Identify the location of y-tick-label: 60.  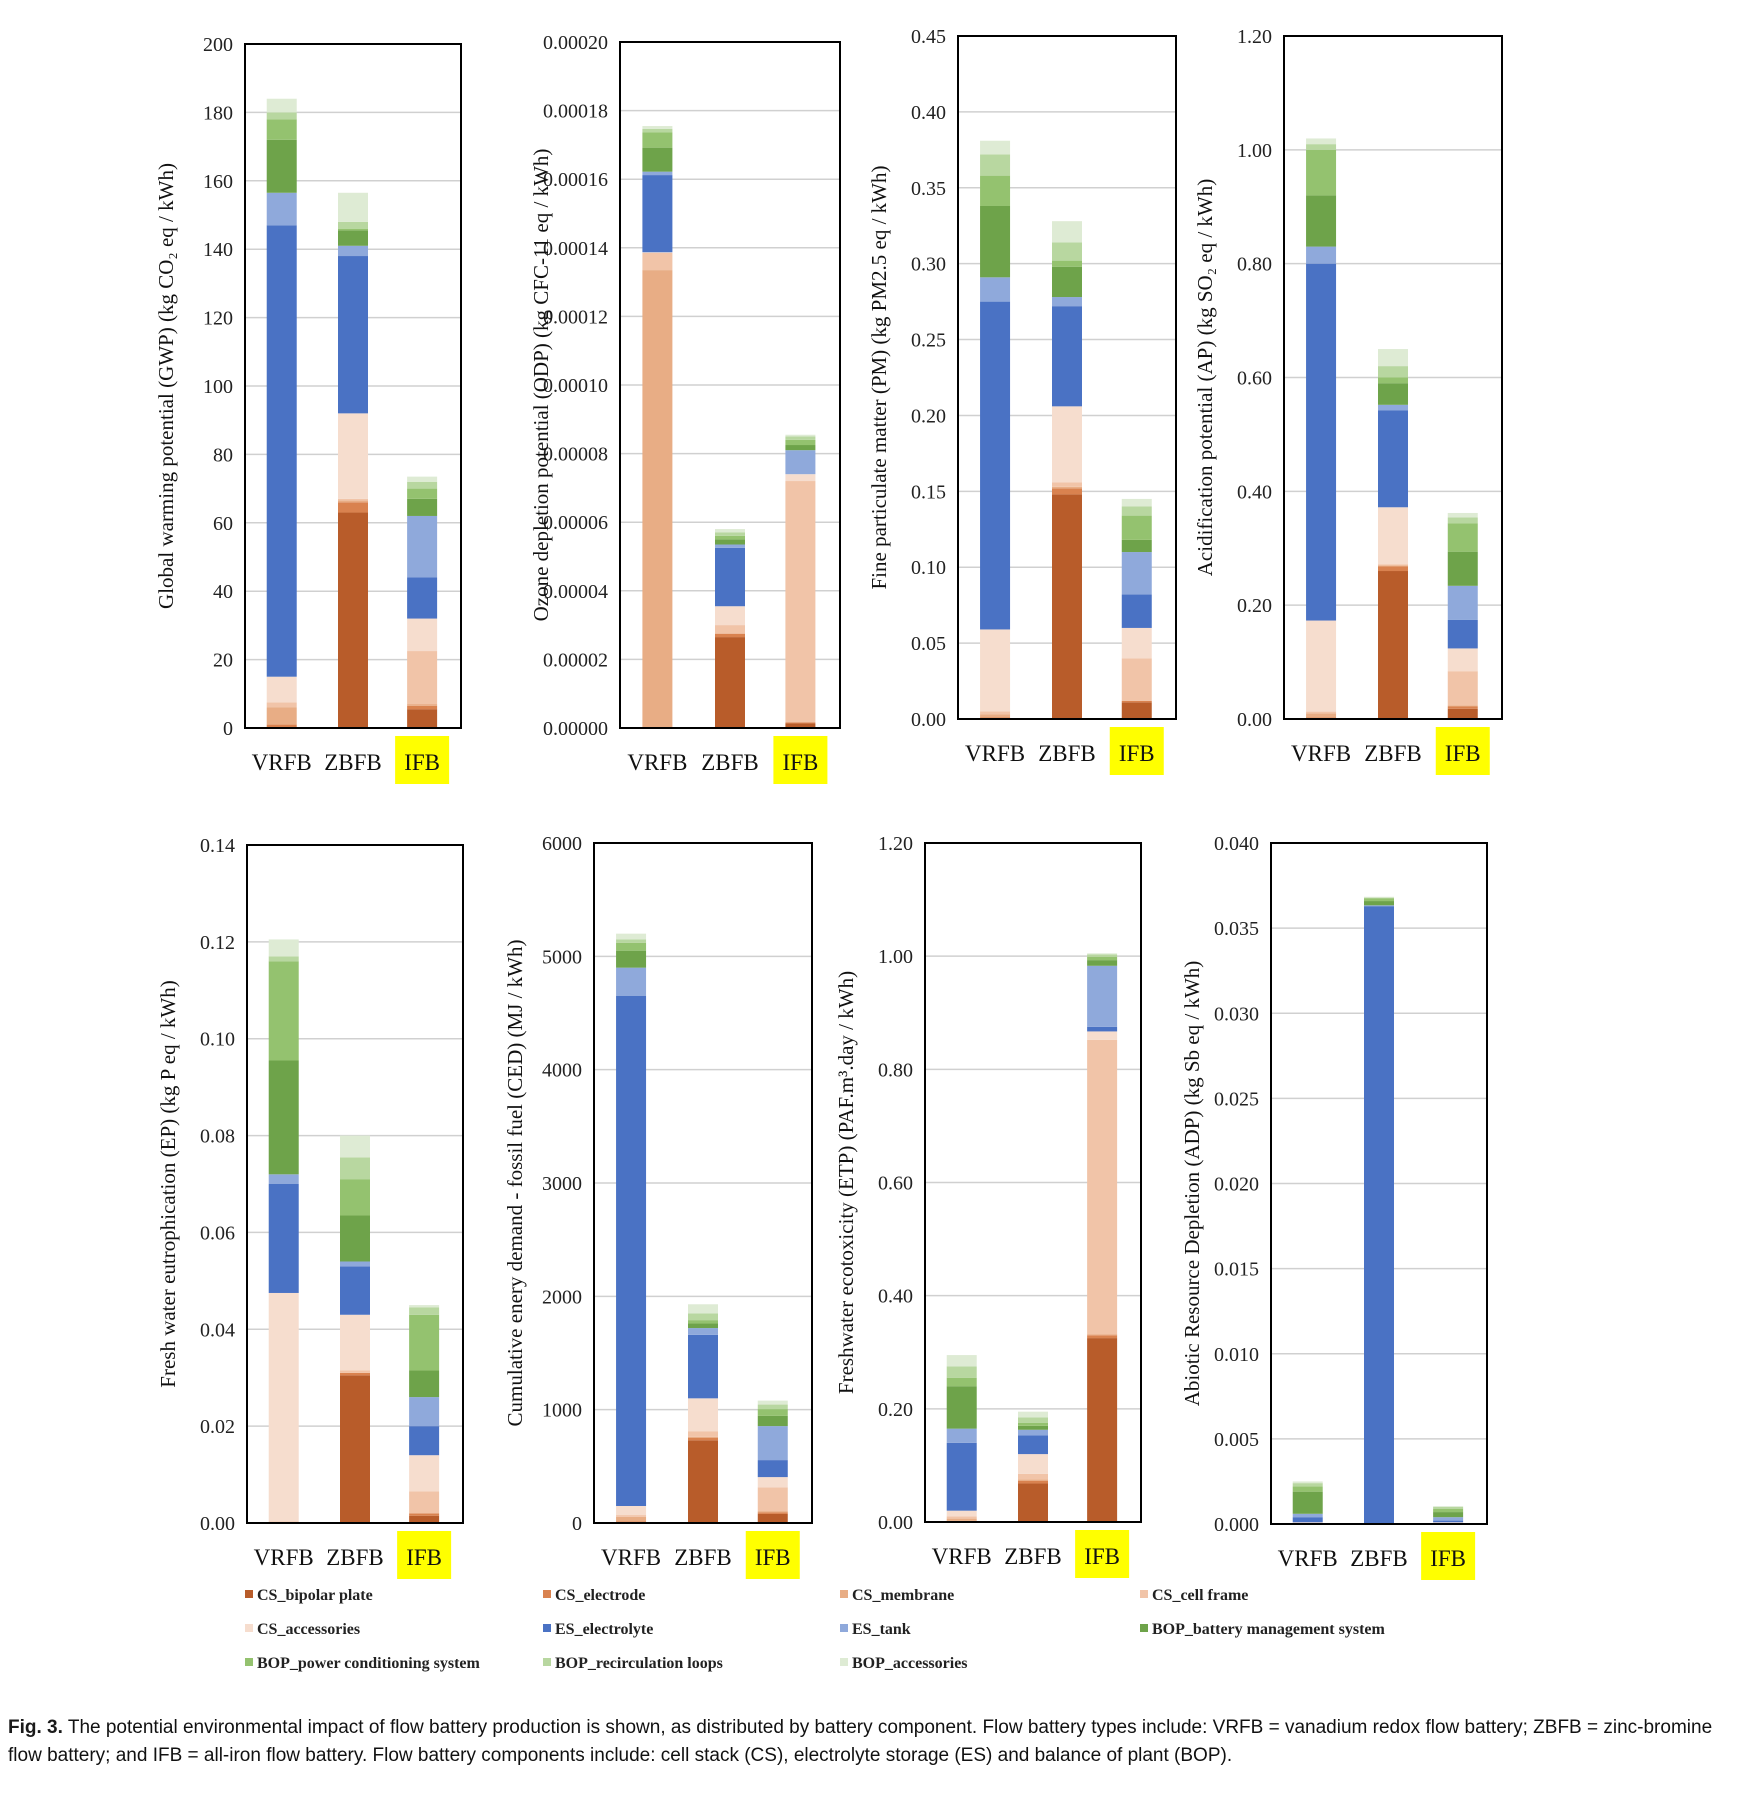
(223, 524).